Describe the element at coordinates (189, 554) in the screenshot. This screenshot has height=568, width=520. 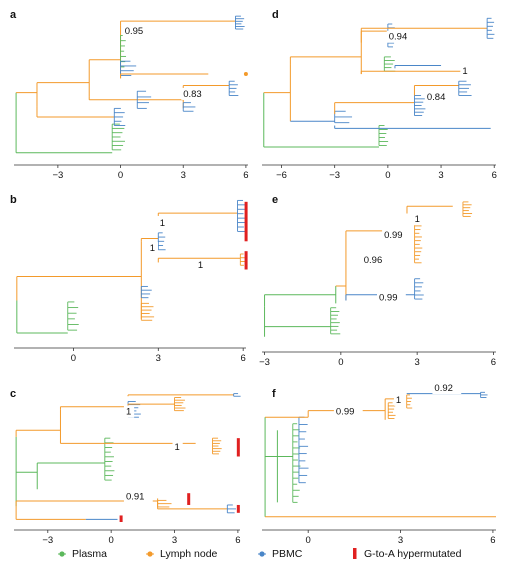
I see `legend-label: Lymph node` at that location.